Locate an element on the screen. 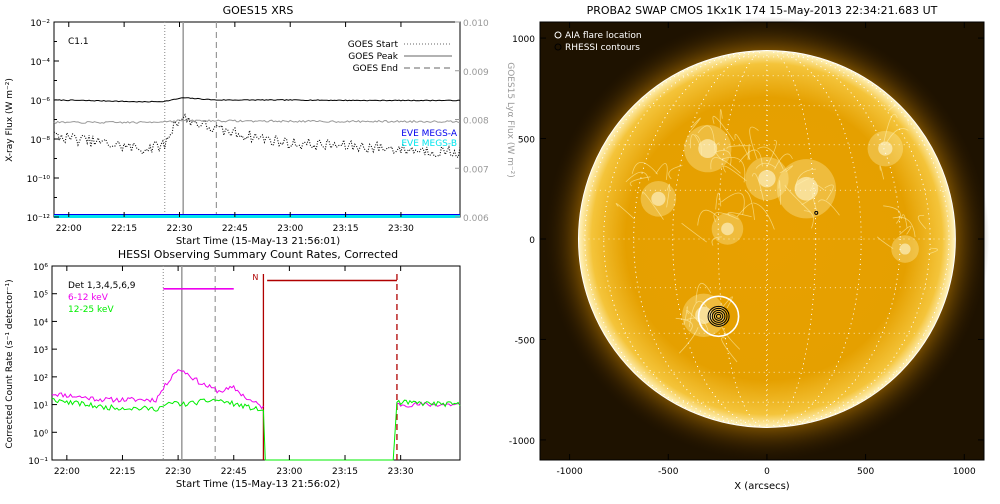 The width and height of the screenshot is (1000, 504). hessi-series-12-25-kev is located at coordinates (256, 429).